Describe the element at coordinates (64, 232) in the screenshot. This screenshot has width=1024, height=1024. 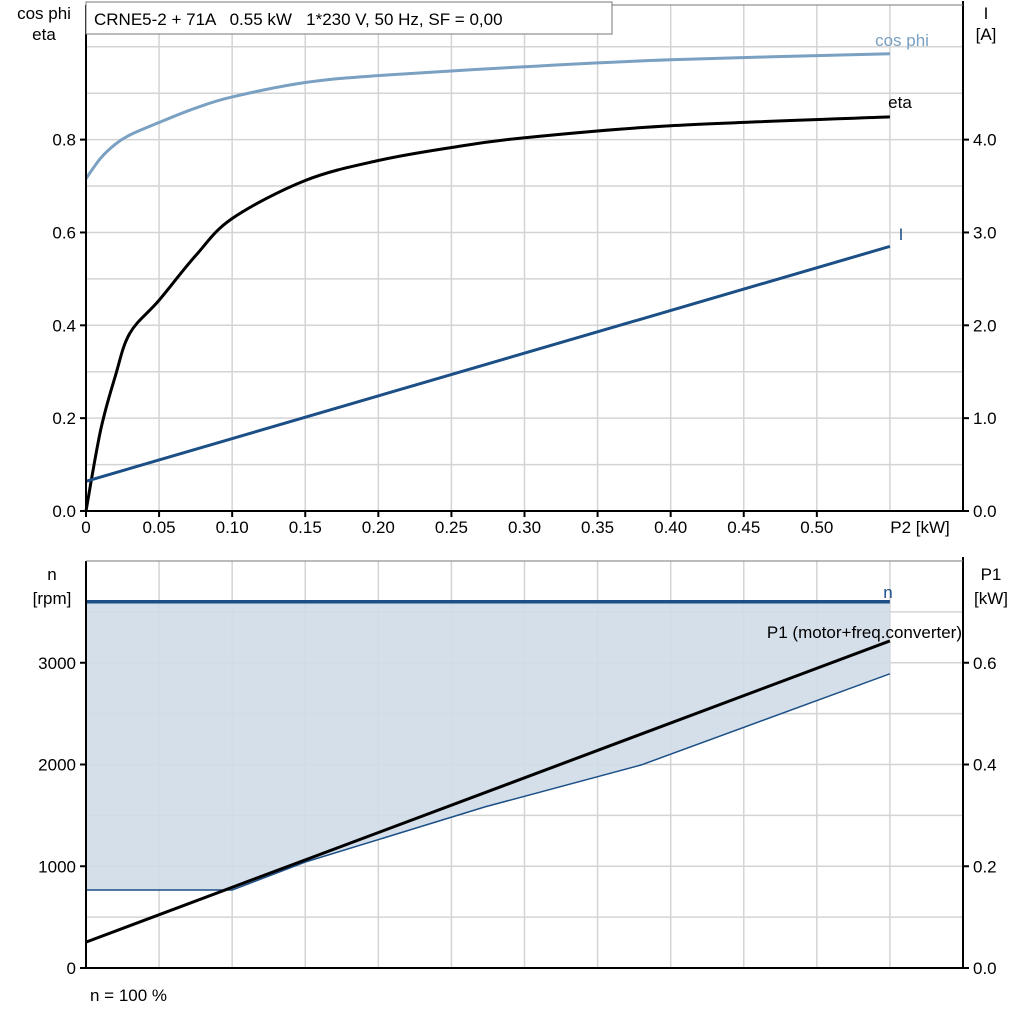
I see `y-tick-label-left: 0.6` at that location.